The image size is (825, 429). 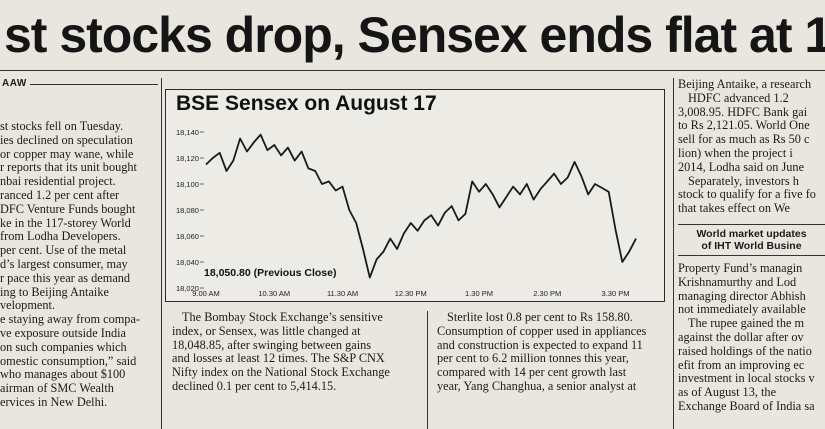 I want to click on right2-line: against the dollar after ov, so click(x=741, y=337).